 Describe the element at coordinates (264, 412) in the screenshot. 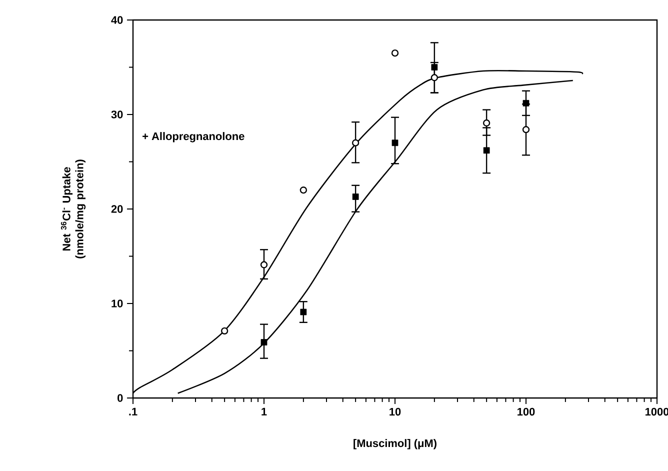

I see `x-tick-label: 1` at that location.